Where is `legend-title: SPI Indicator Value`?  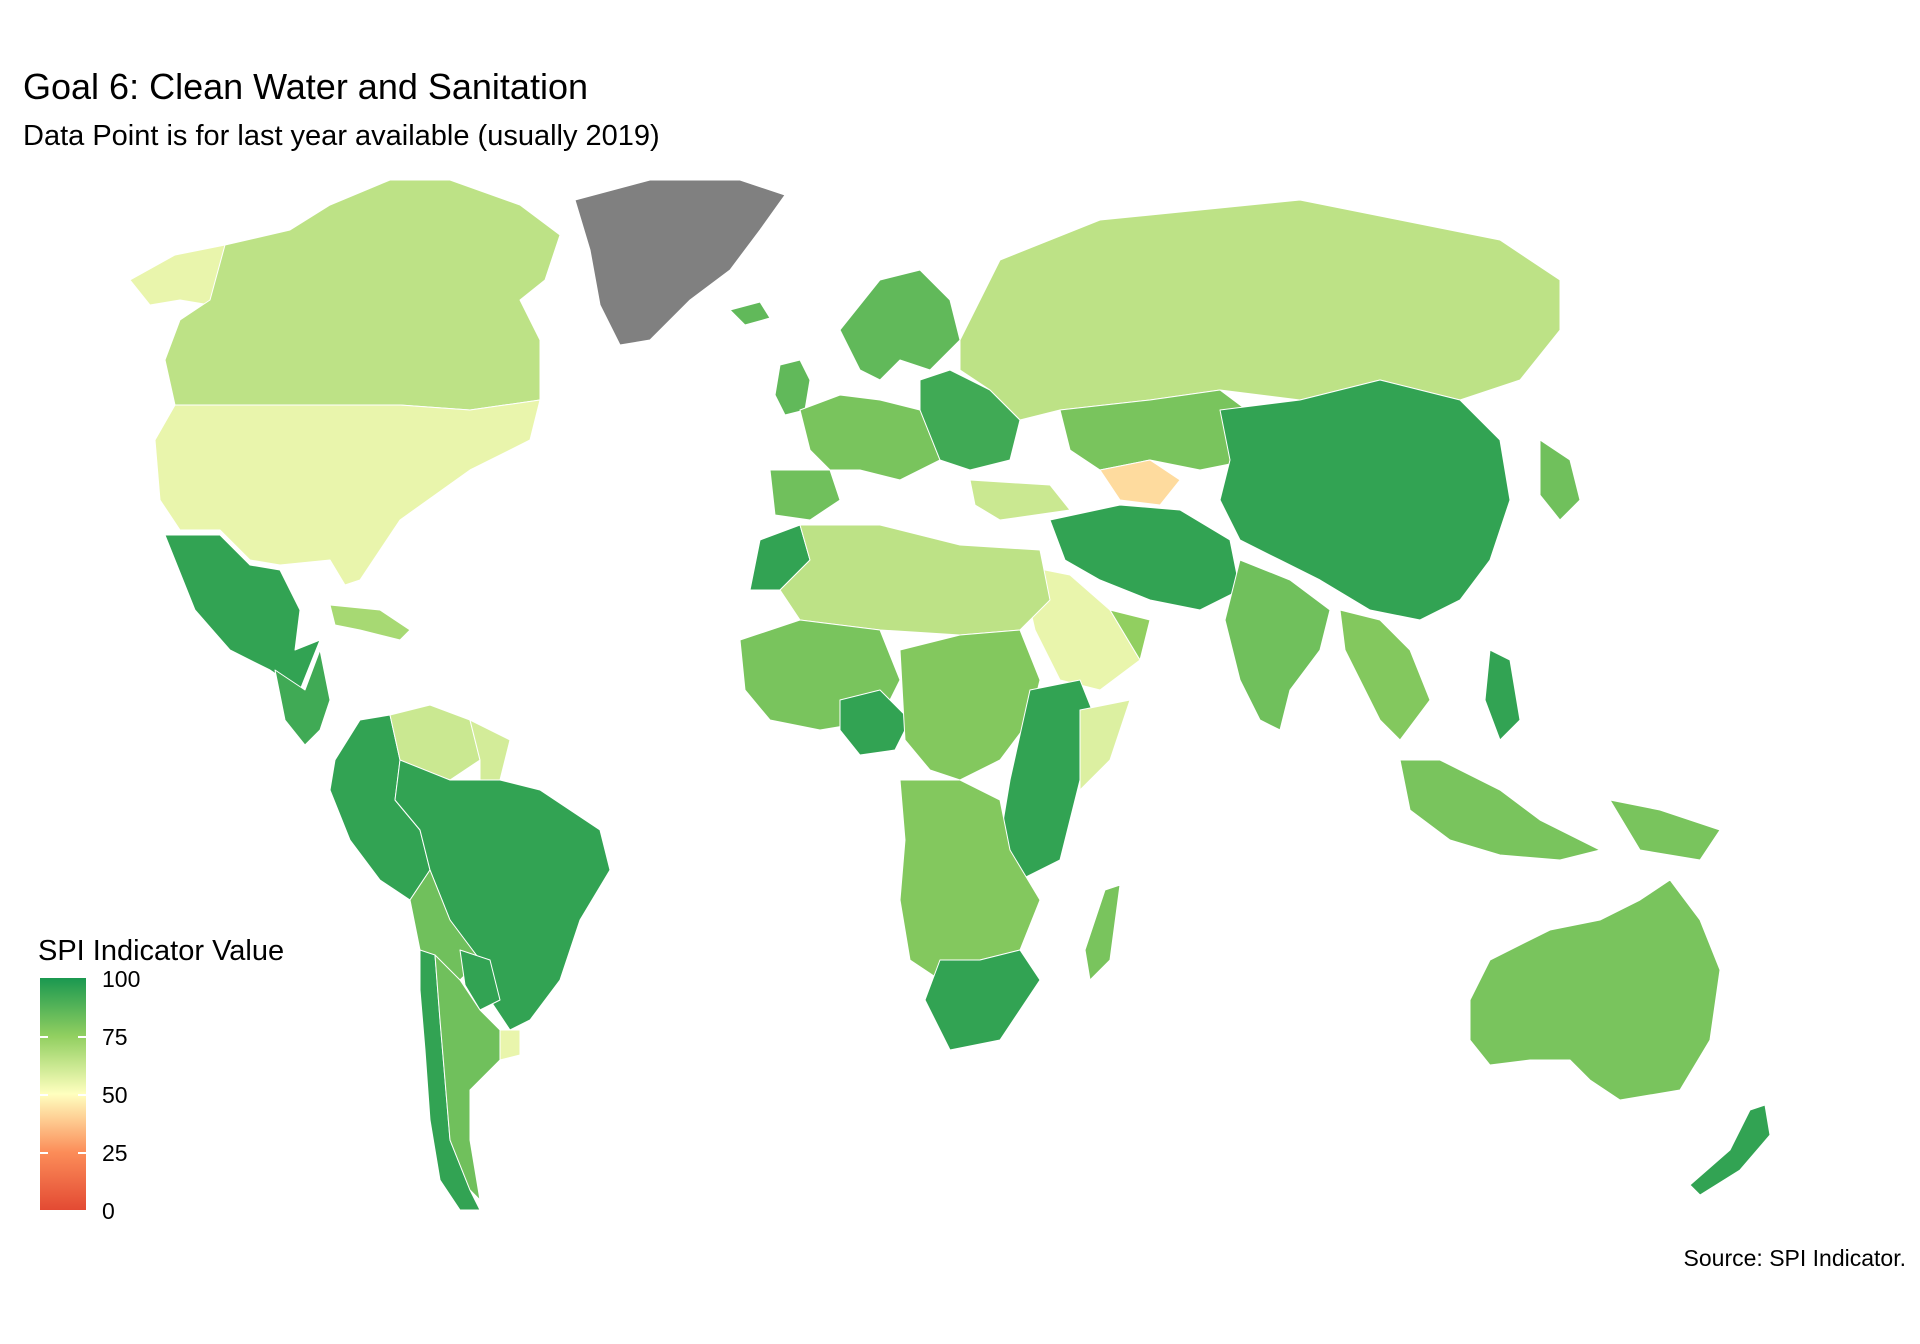 legend-title: SPI Indicator Value is located at coordinates (161, 951).